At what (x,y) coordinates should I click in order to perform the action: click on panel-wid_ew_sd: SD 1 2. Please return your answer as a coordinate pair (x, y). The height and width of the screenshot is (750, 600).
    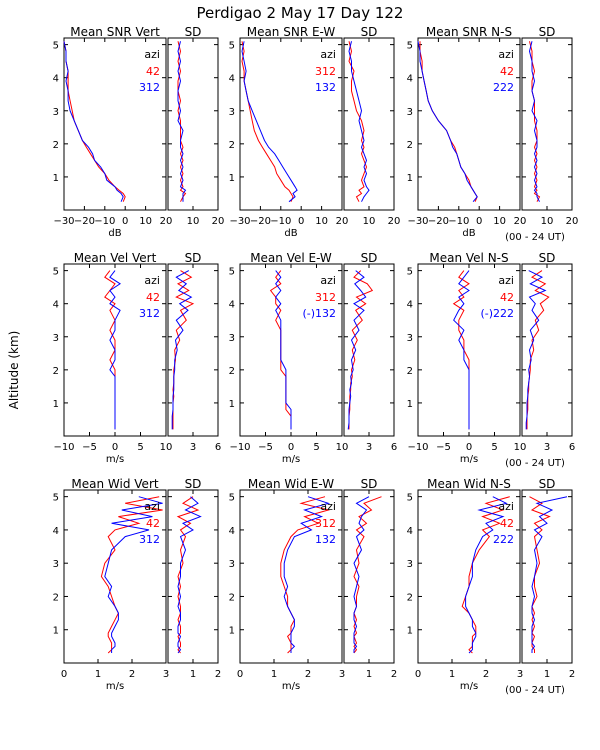
    Looking at the image, I should click on (370, 578).